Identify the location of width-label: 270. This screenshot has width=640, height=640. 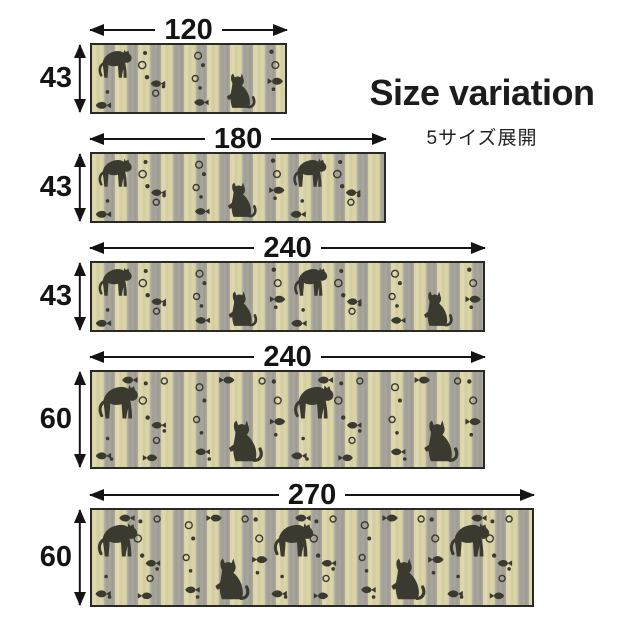
(312, 494).